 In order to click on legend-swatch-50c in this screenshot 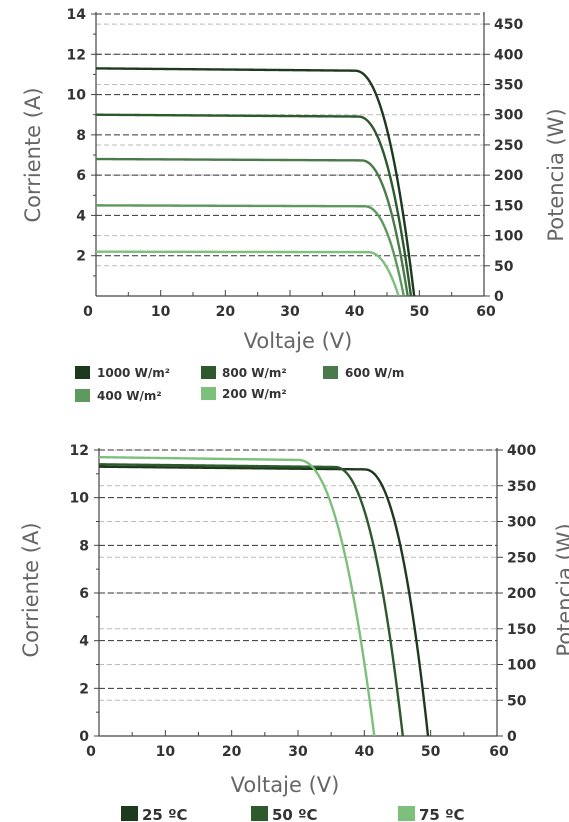, I will do `click(259, 813)`.